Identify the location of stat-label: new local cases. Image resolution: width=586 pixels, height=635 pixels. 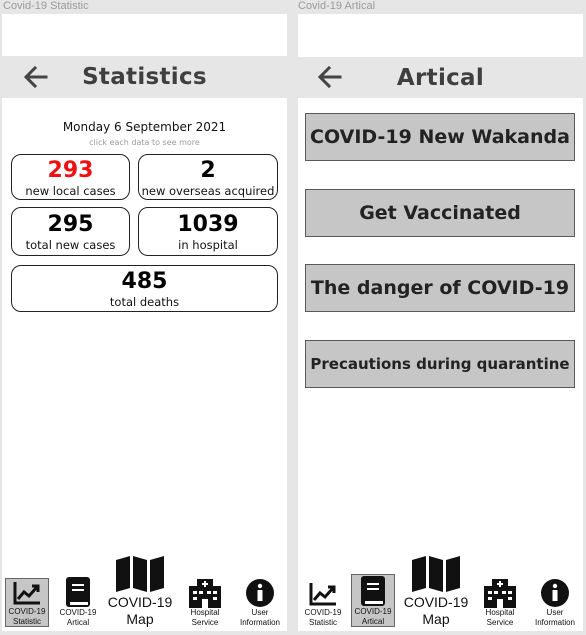
(70, 191).